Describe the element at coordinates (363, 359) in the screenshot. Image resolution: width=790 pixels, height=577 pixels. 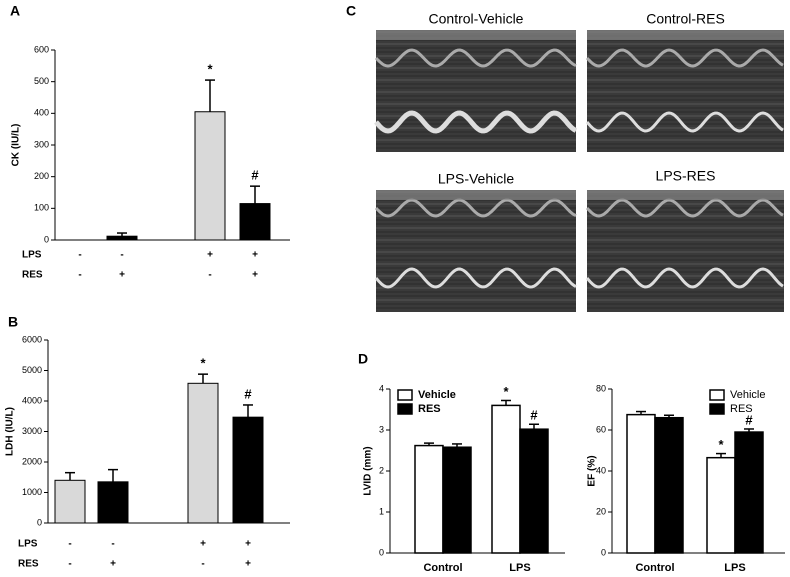
I see `panel-label: D` at that location.